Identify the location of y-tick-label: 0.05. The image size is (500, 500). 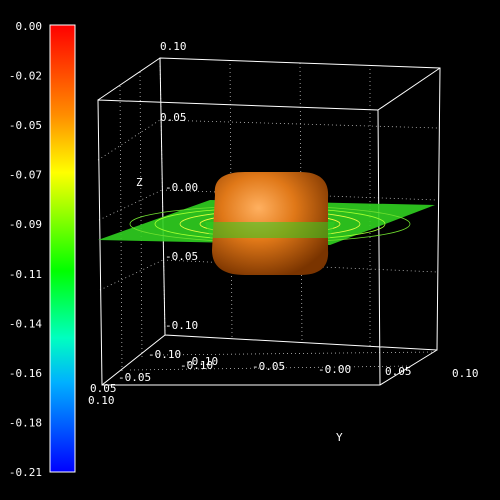
(398, 371).